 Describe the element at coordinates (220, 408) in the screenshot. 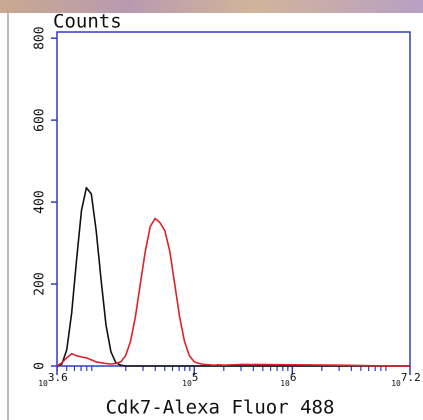

I see `x-axis-label: Cdk7-Alexa Fluor 488` at that location.